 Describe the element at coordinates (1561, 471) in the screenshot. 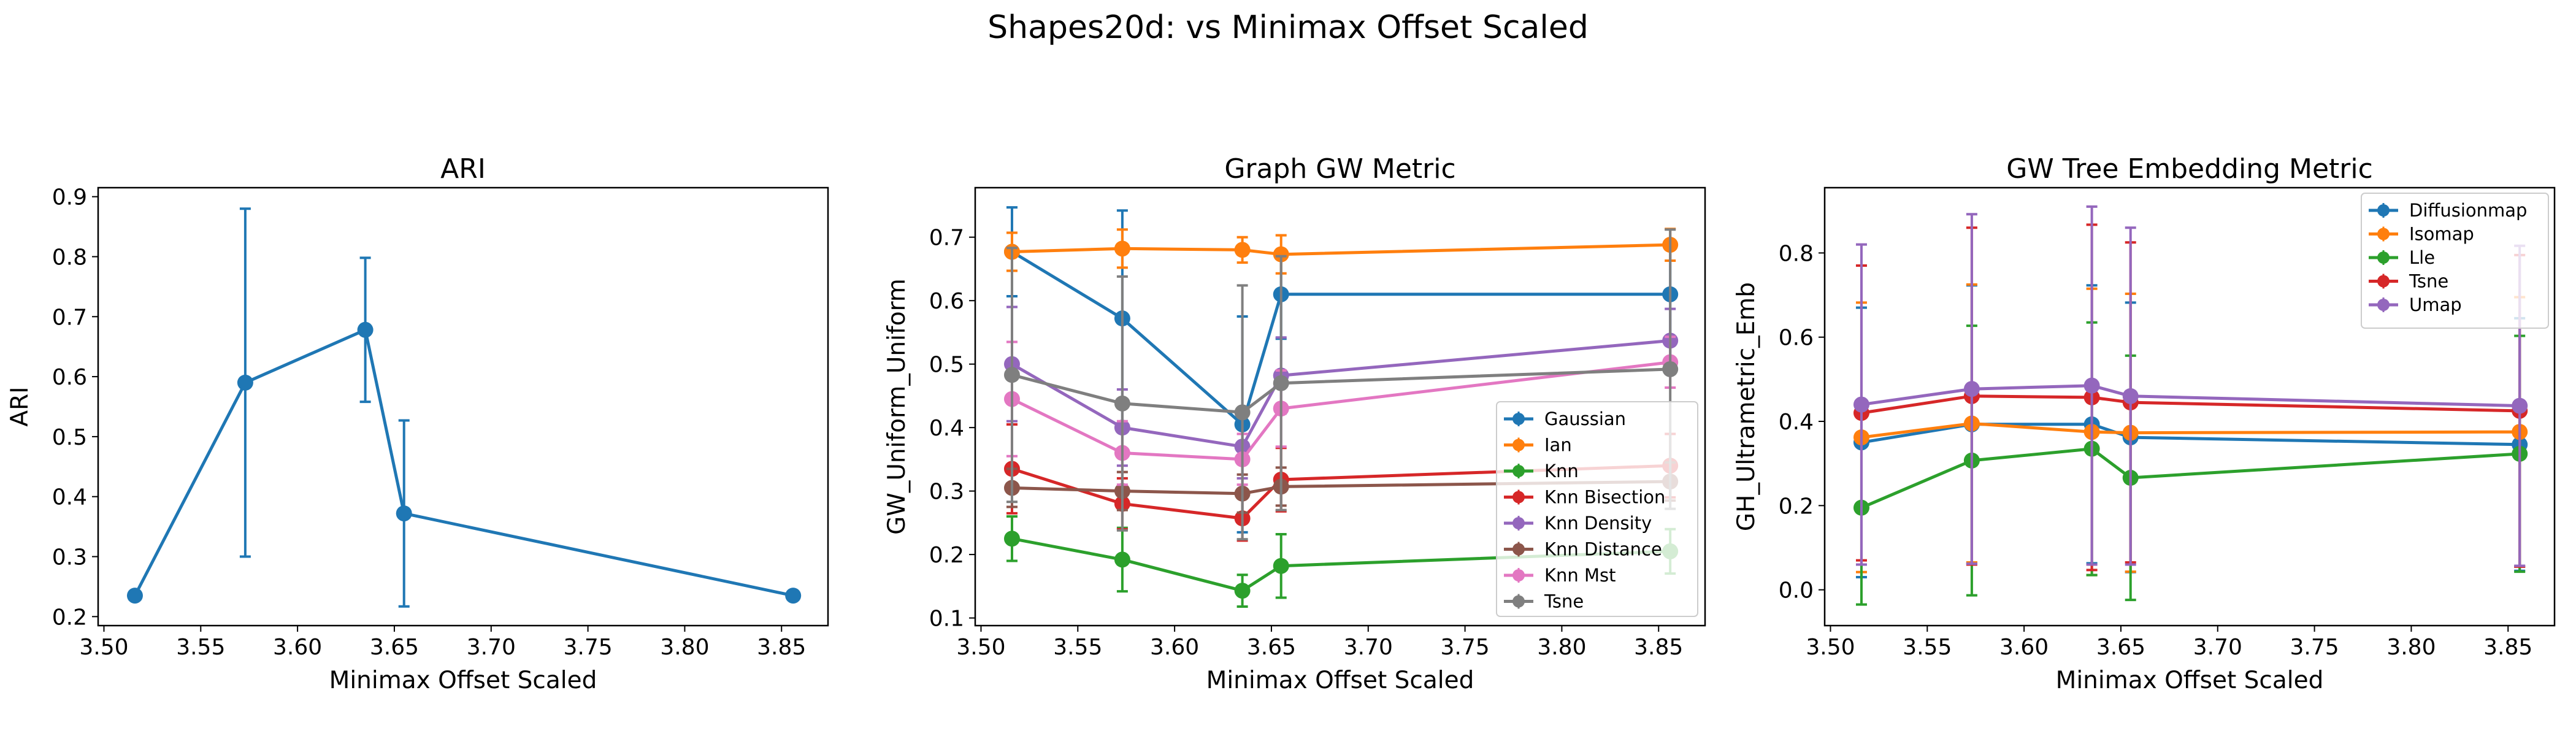

I see `legend-label: Knn` at that location.